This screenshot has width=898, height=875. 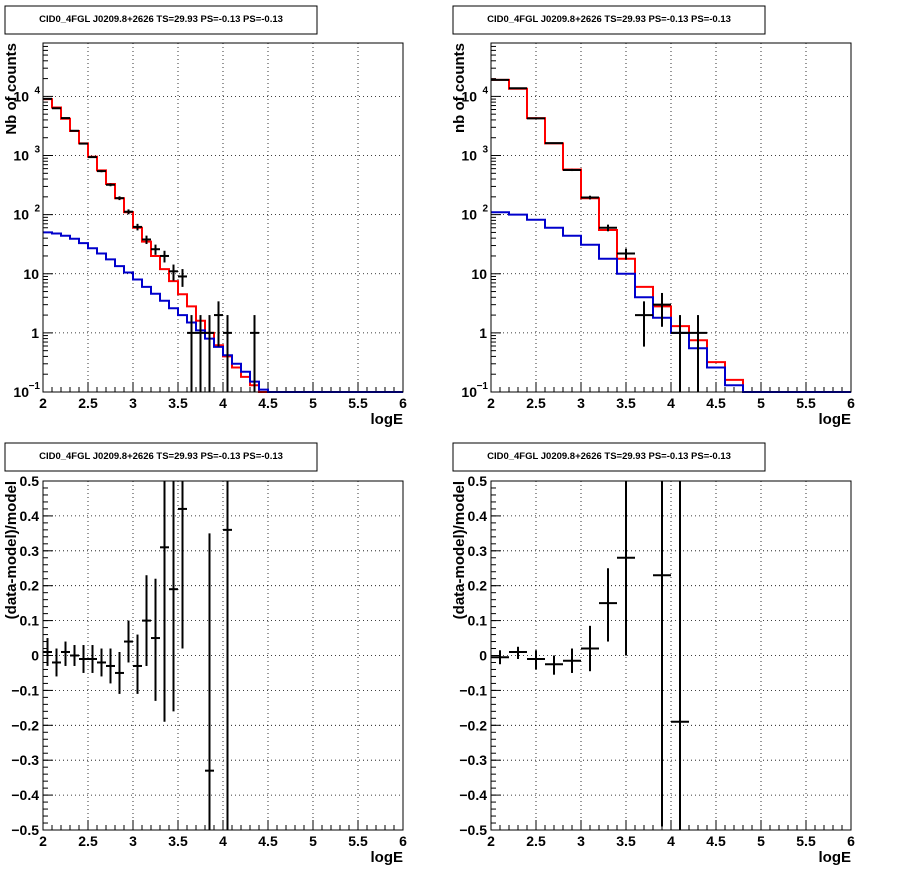 What do you see at coordinates (473, 760) in the screenshot?
I see `y-tick-label: −0.3` at bounding box center [473, 760].